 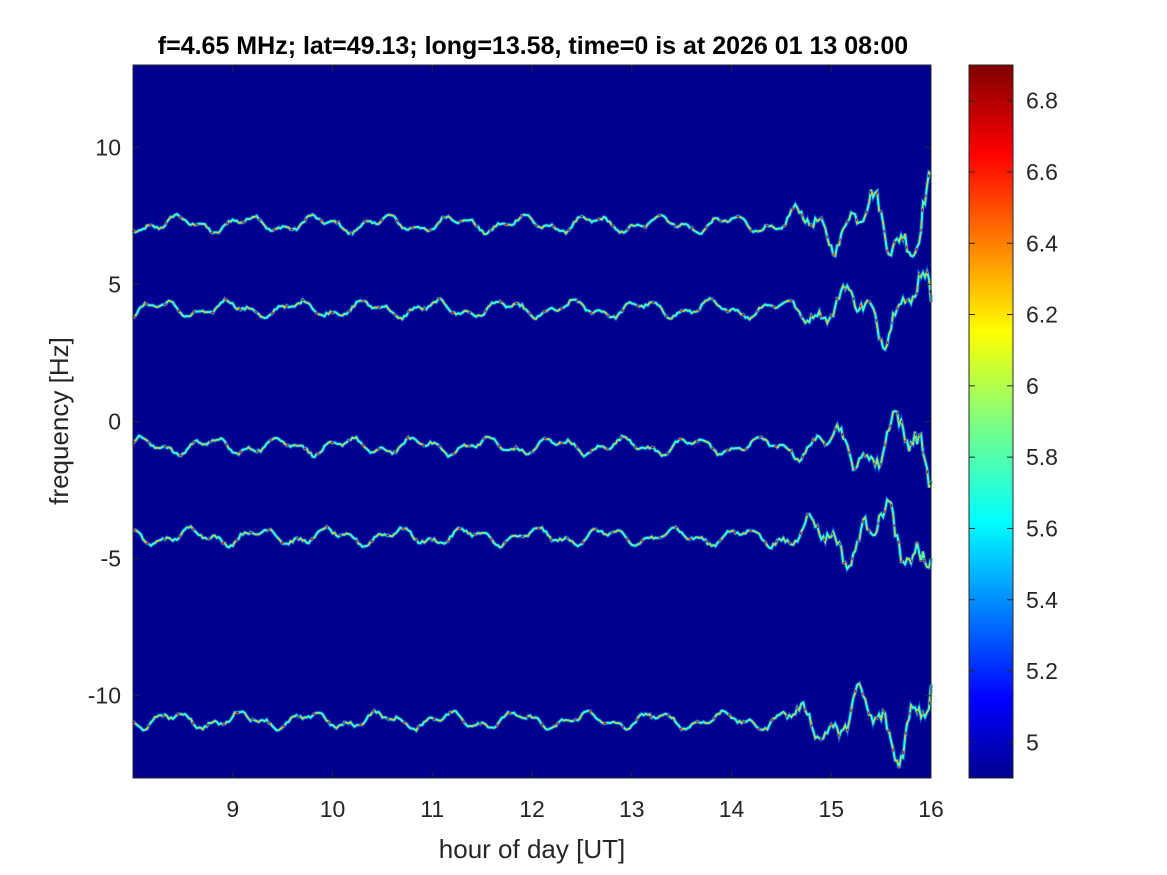 What do you see at coordinates (333, 809) in the screenshot?
I see `x-tick-label: 10` at bounding box center [333, 809].